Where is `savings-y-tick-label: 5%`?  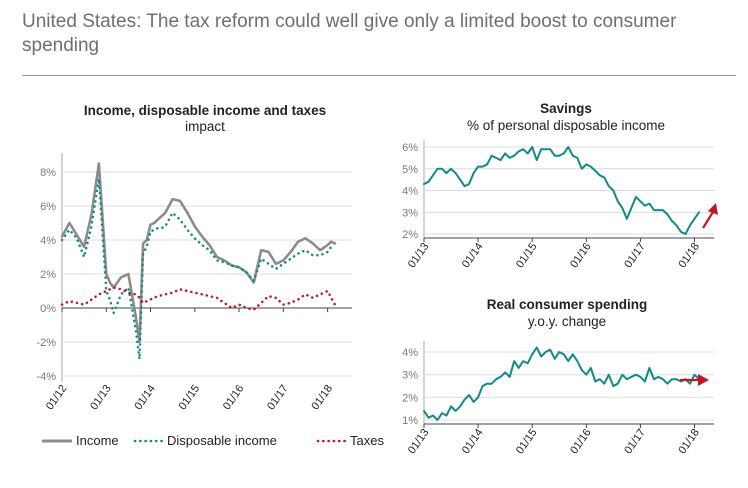 savings-y-tick-label: 5% is located at coordinates (410, 170).